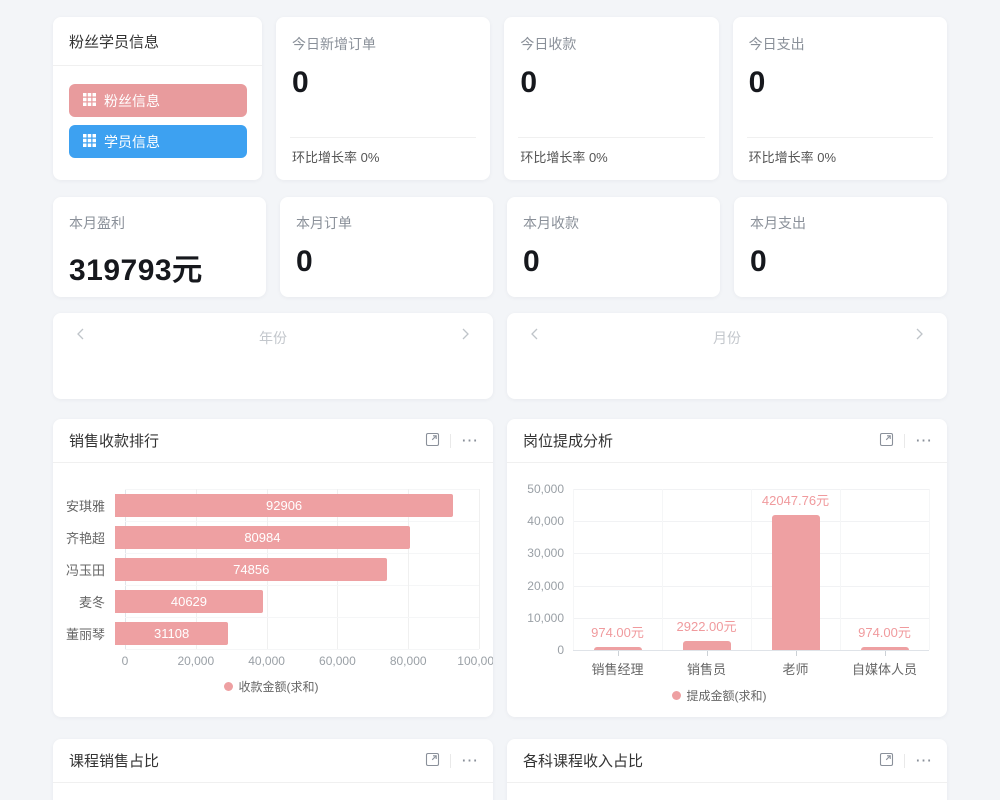 The width and height of the screenshot is (1000, 800). I want to click on year-next-button, so click(465, 335).